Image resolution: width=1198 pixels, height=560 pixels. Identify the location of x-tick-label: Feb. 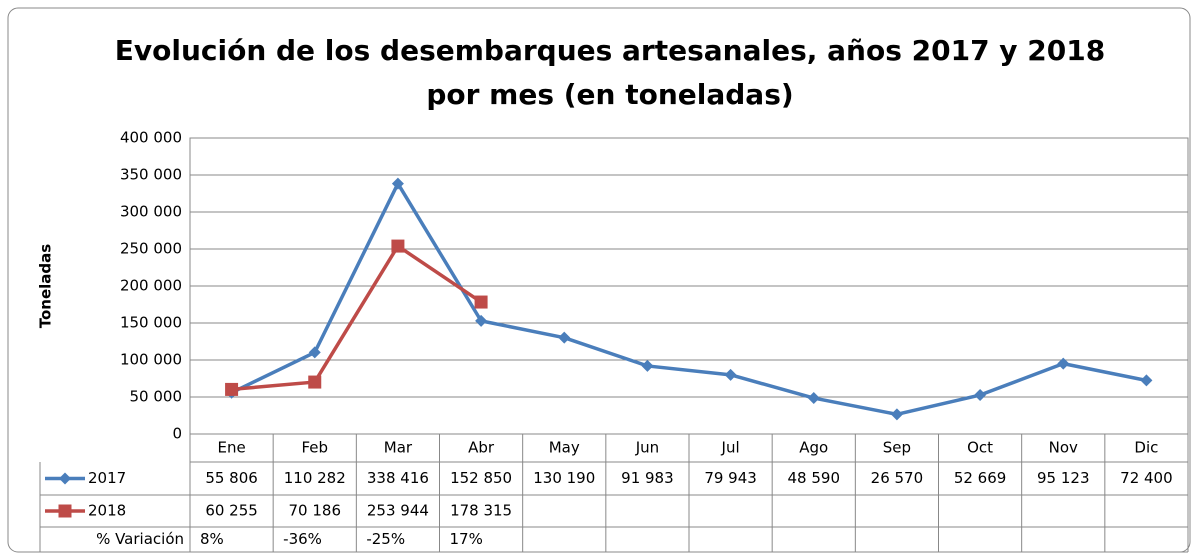
(314, 448).